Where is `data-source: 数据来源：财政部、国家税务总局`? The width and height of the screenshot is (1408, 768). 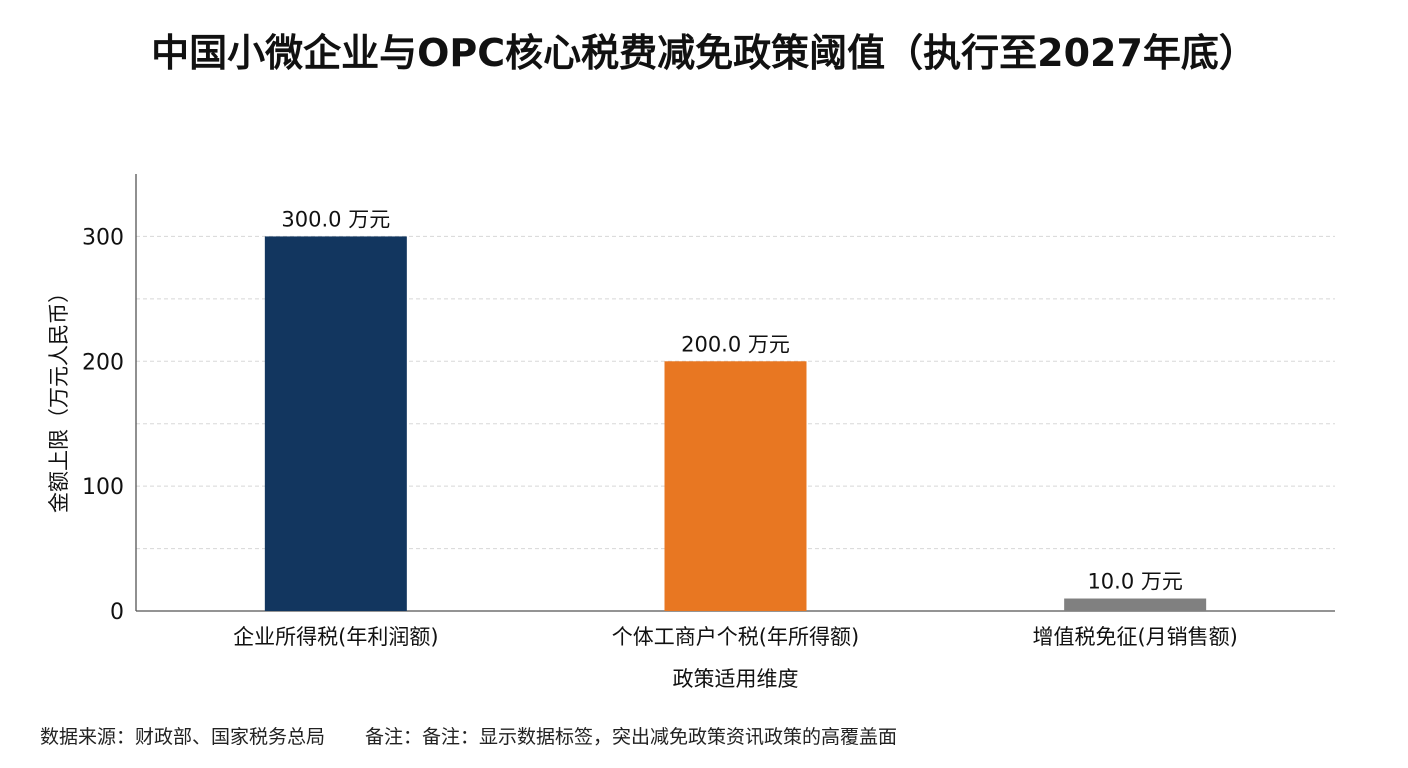 data-source: 数据来源：财政部、国家税务总局 is located at coordinates (183, 737).